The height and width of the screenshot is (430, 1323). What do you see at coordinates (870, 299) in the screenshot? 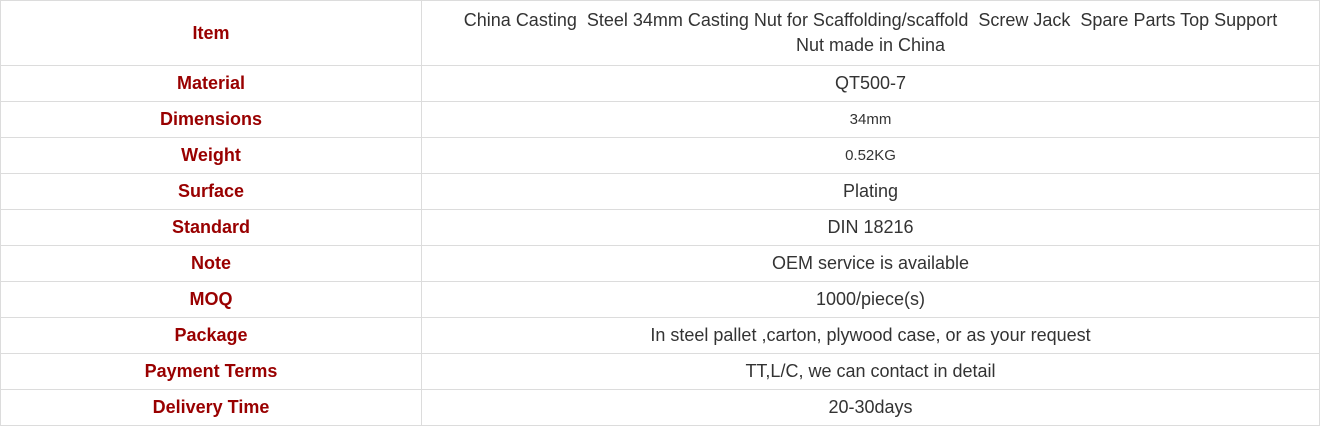
I see `spec-value: 1000/piece(s)` at bounding box center [870, 299].